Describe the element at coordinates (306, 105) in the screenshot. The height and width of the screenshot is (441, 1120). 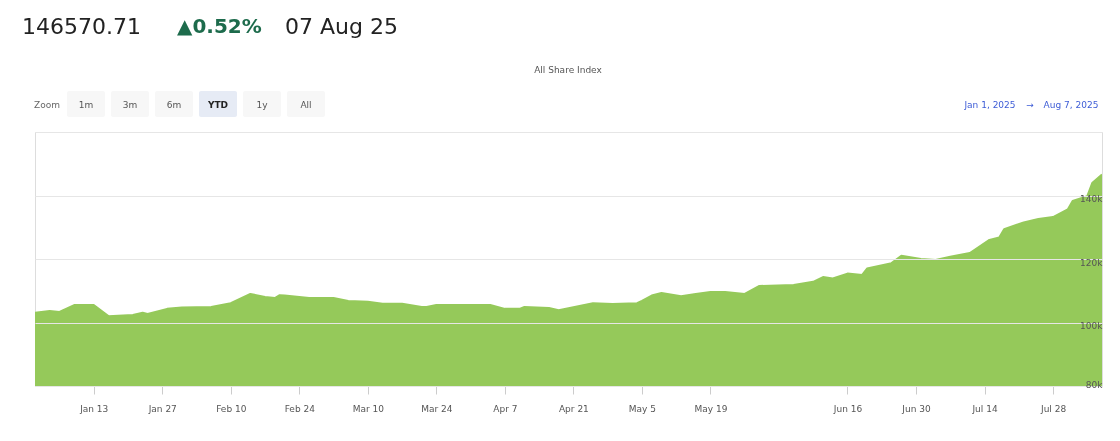
I see `text: All` at that location.